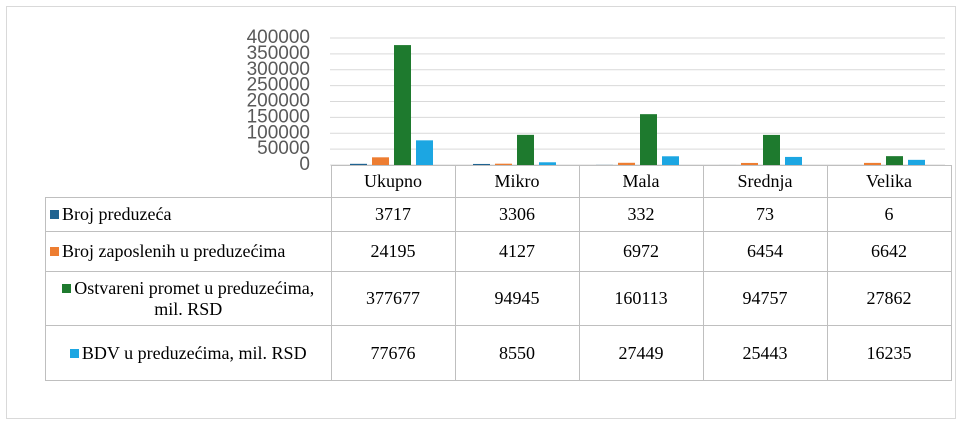  Describe the element at coordinates (641, 181) in the screenshot. I see `category-label: Mala` at that location.